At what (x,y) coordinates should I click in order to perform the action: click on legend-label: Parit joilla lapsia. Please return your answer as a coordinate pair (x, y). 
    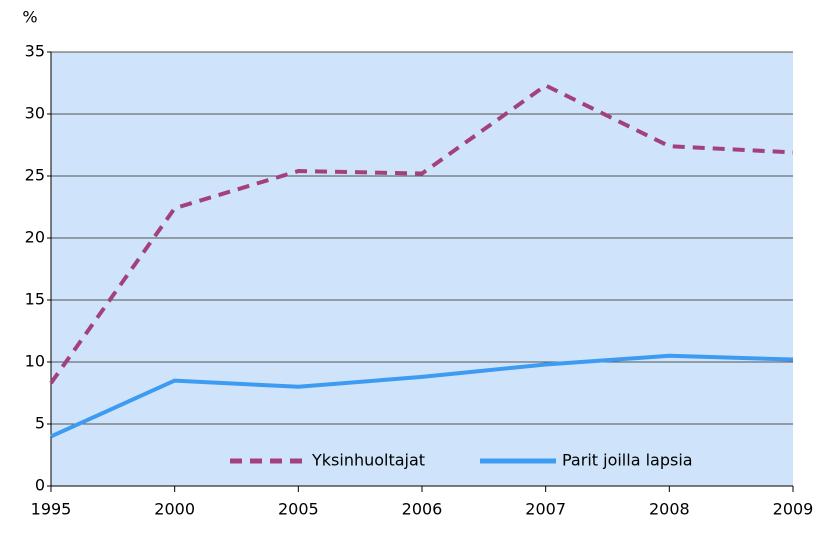
    Looking at the image, I should click on (627, 460).